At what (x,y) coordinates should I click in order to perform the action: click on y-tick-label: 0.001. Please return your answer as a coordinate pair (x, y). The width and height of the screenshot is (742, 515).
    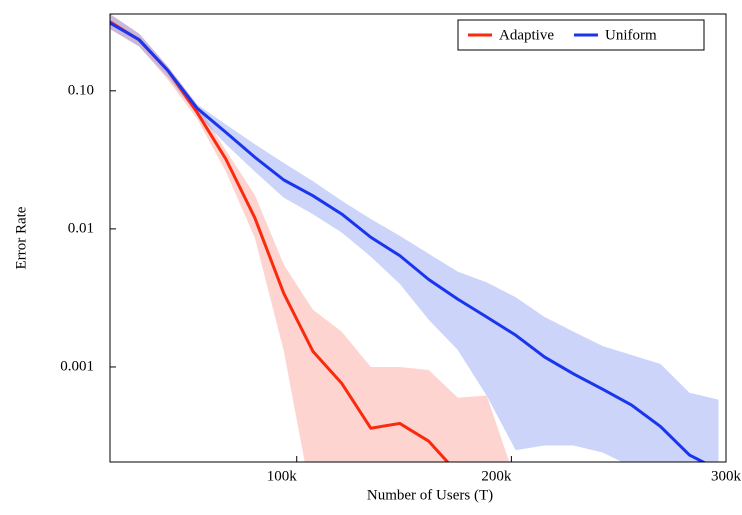
    Looking at the image, I should click on (77, 366).